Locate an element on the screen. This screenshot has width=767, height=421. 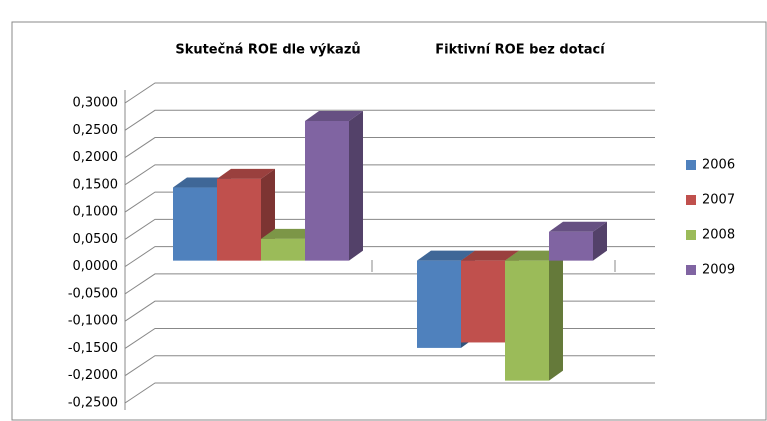
y-tick-label: -0,1500 is located at coordinates (93, 348).